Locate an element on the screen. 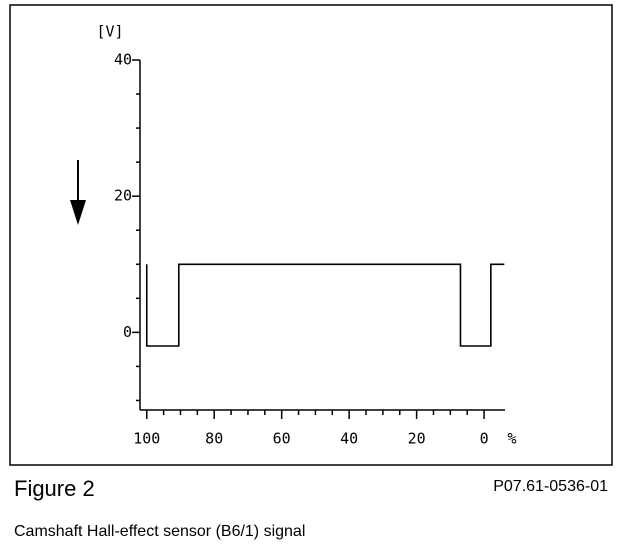 The width and height of the screenshot is (640, 554). x-tick-label: 100 is located at coordinates (146, 439).